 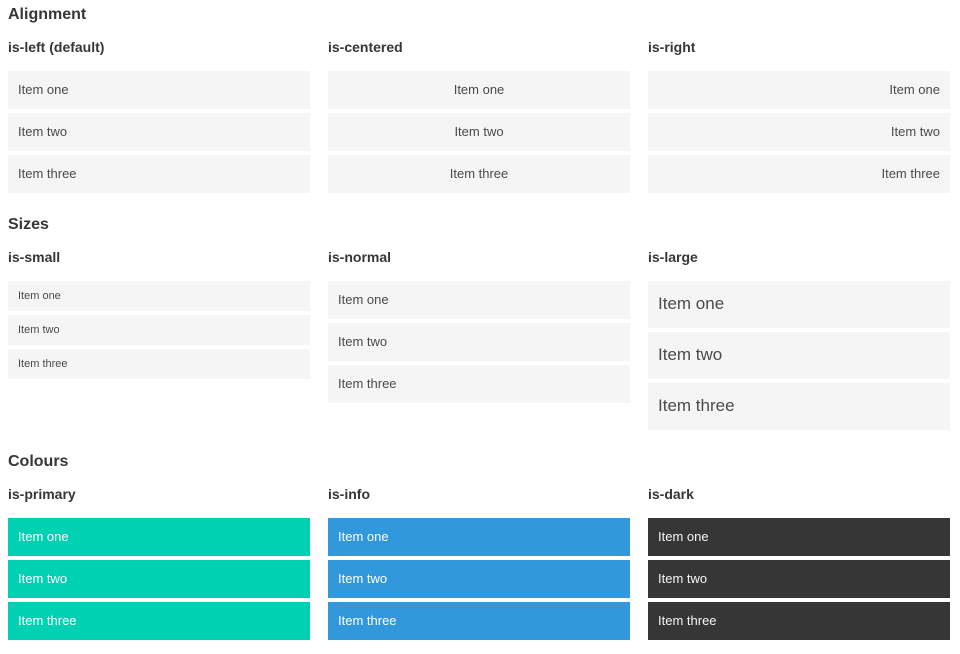 What do you see at coordinates (34, 257) in the screenshot?
I see `column-title: is-small` at bounding box center [34, 257].